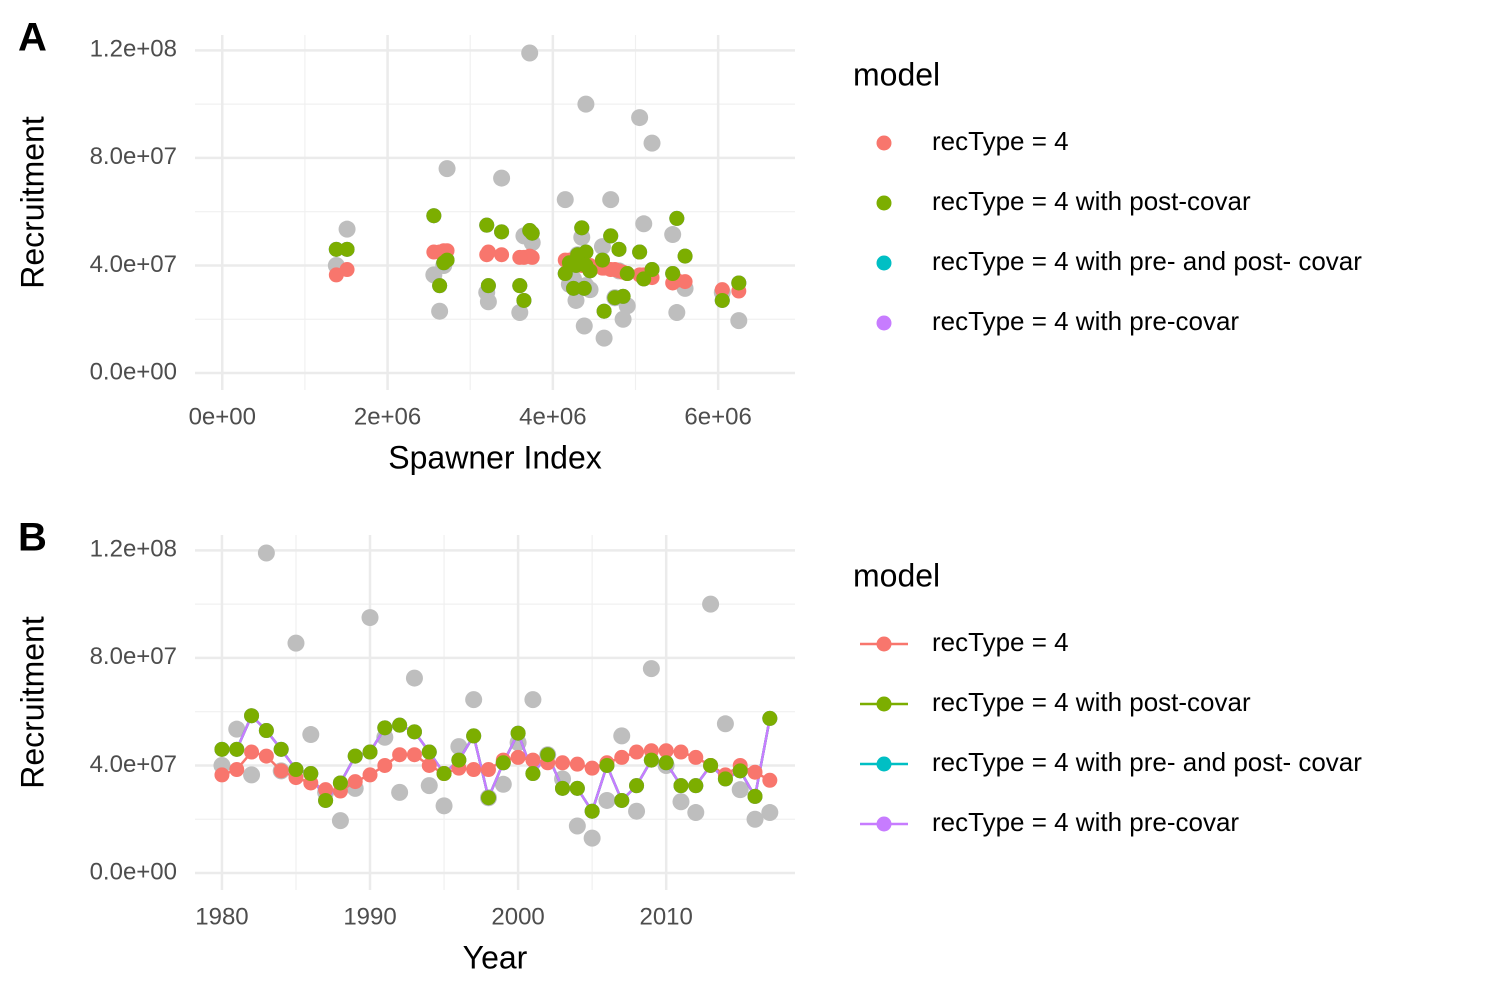  I want to click on y-tick-label: 0.0e+00, so click(133, 371).